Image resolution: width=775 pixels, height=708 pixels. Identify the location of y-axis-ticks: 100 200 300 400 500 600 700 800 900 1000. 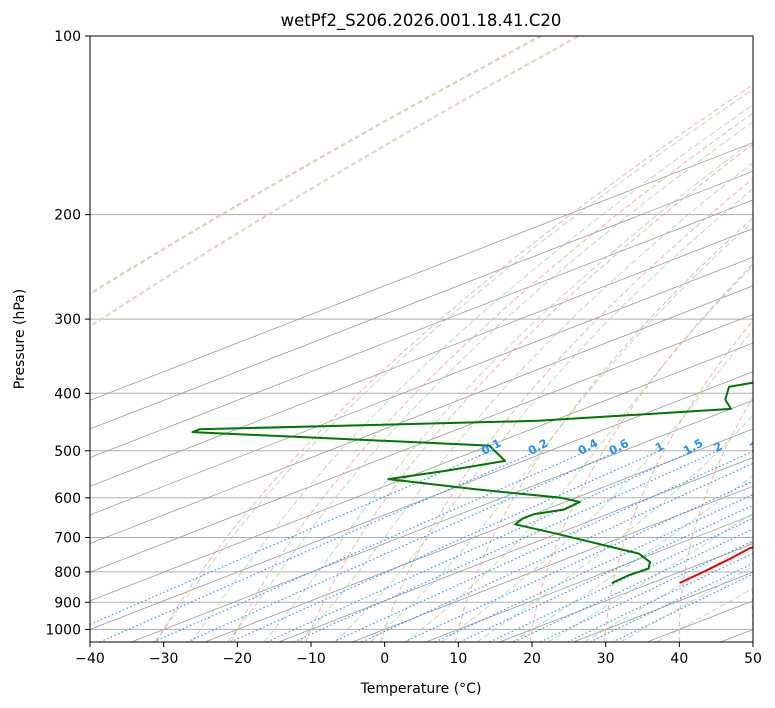
(67, 333).